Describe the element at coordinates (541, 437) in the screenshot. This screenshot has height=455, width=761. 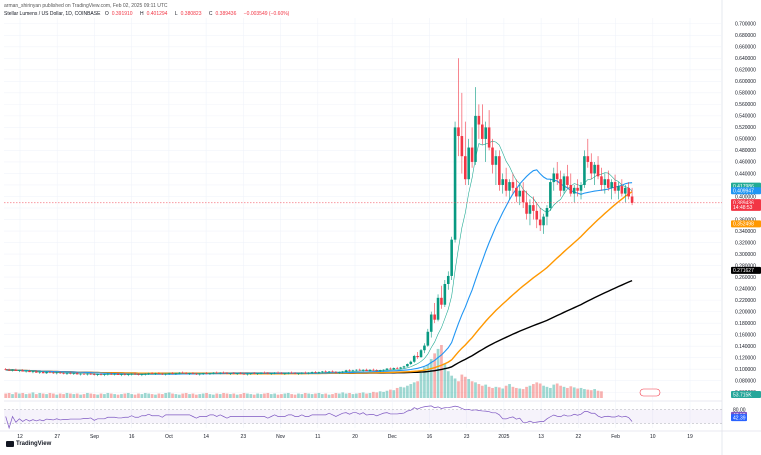
I see `x-tick-label: 13` at that location.